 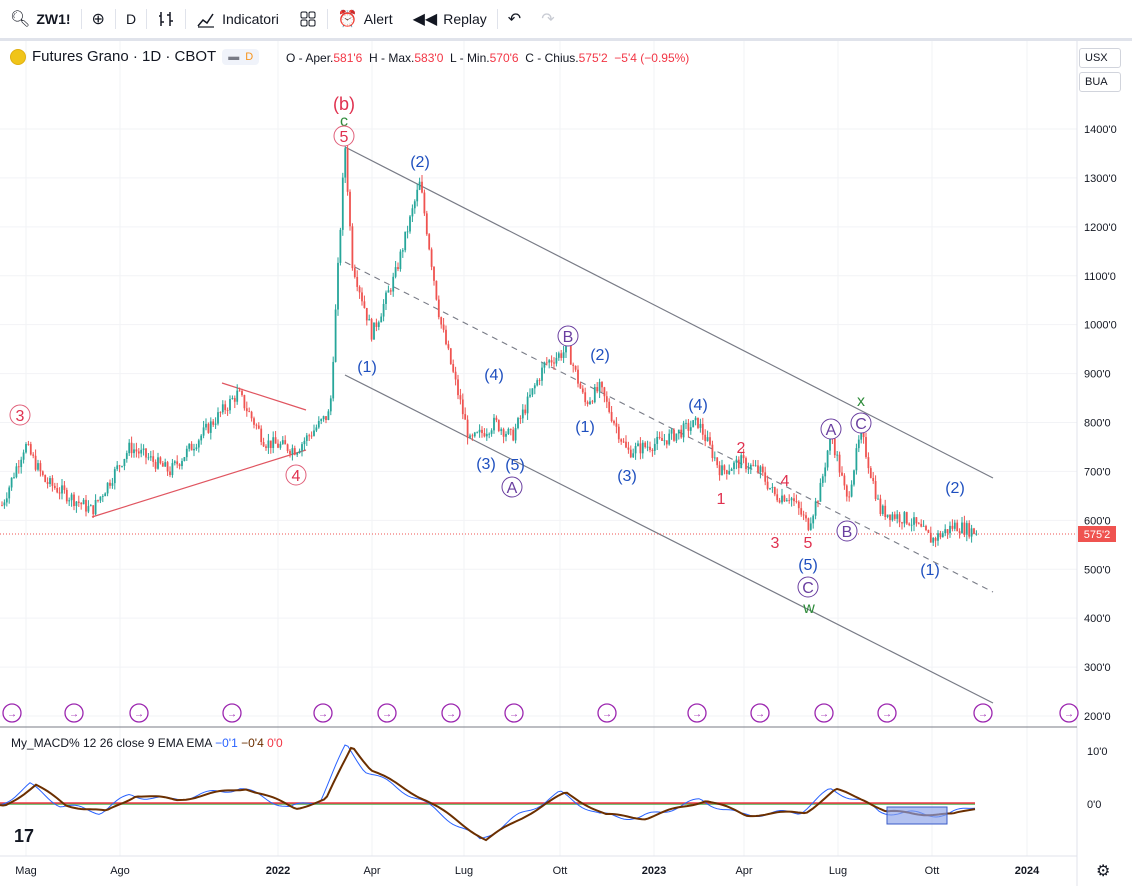 What do you see at coordinates (115, 19) in the screenshot?
I see `divider` at bounding box center [115, 19].